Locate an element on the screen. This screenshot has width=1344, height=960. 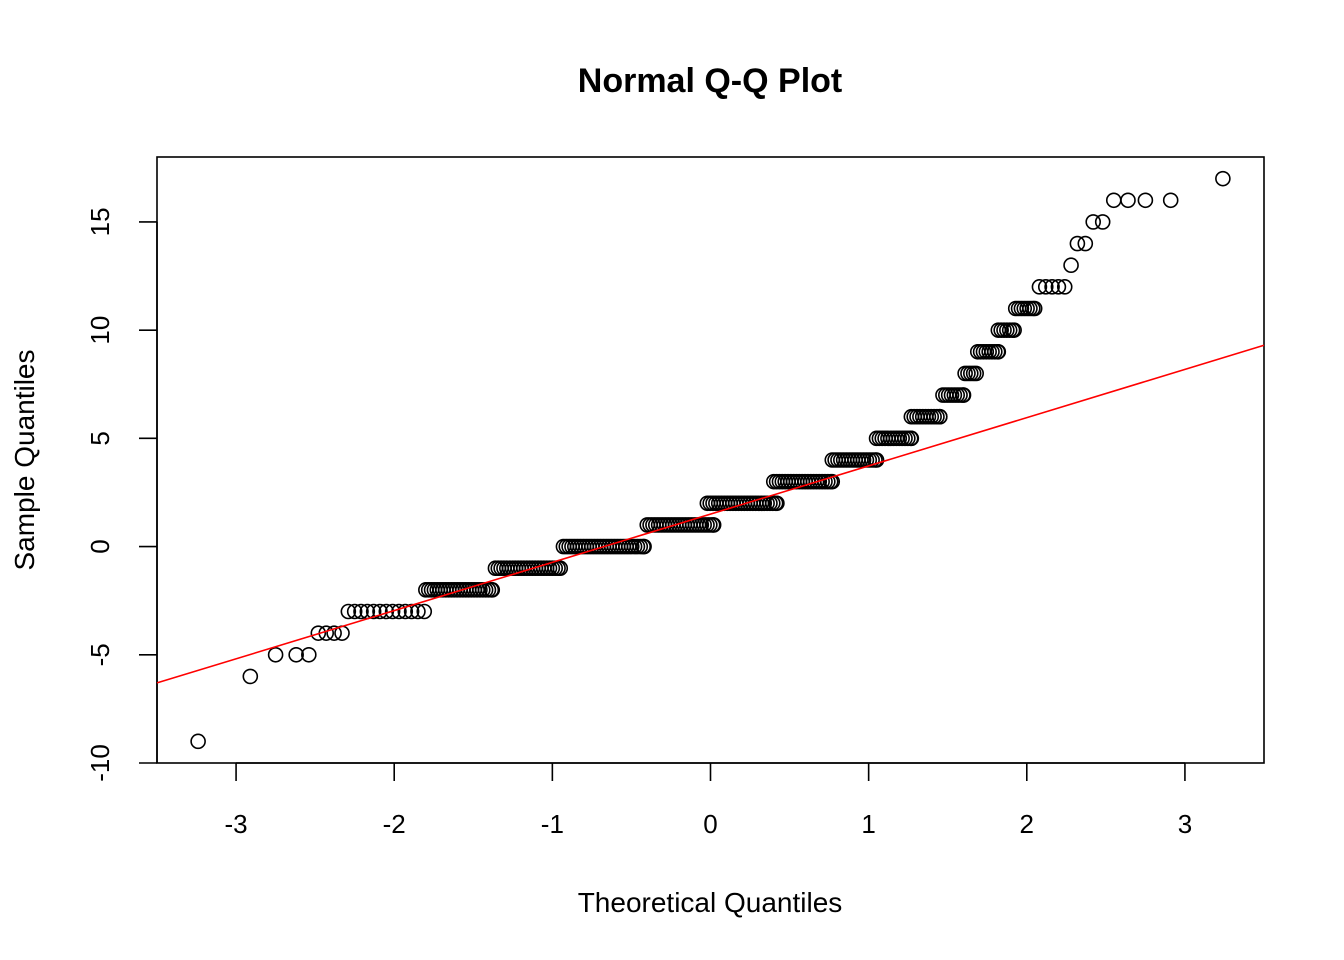
x-axis-label: Theoretical Quantiles is located at coordinates (710, 902).